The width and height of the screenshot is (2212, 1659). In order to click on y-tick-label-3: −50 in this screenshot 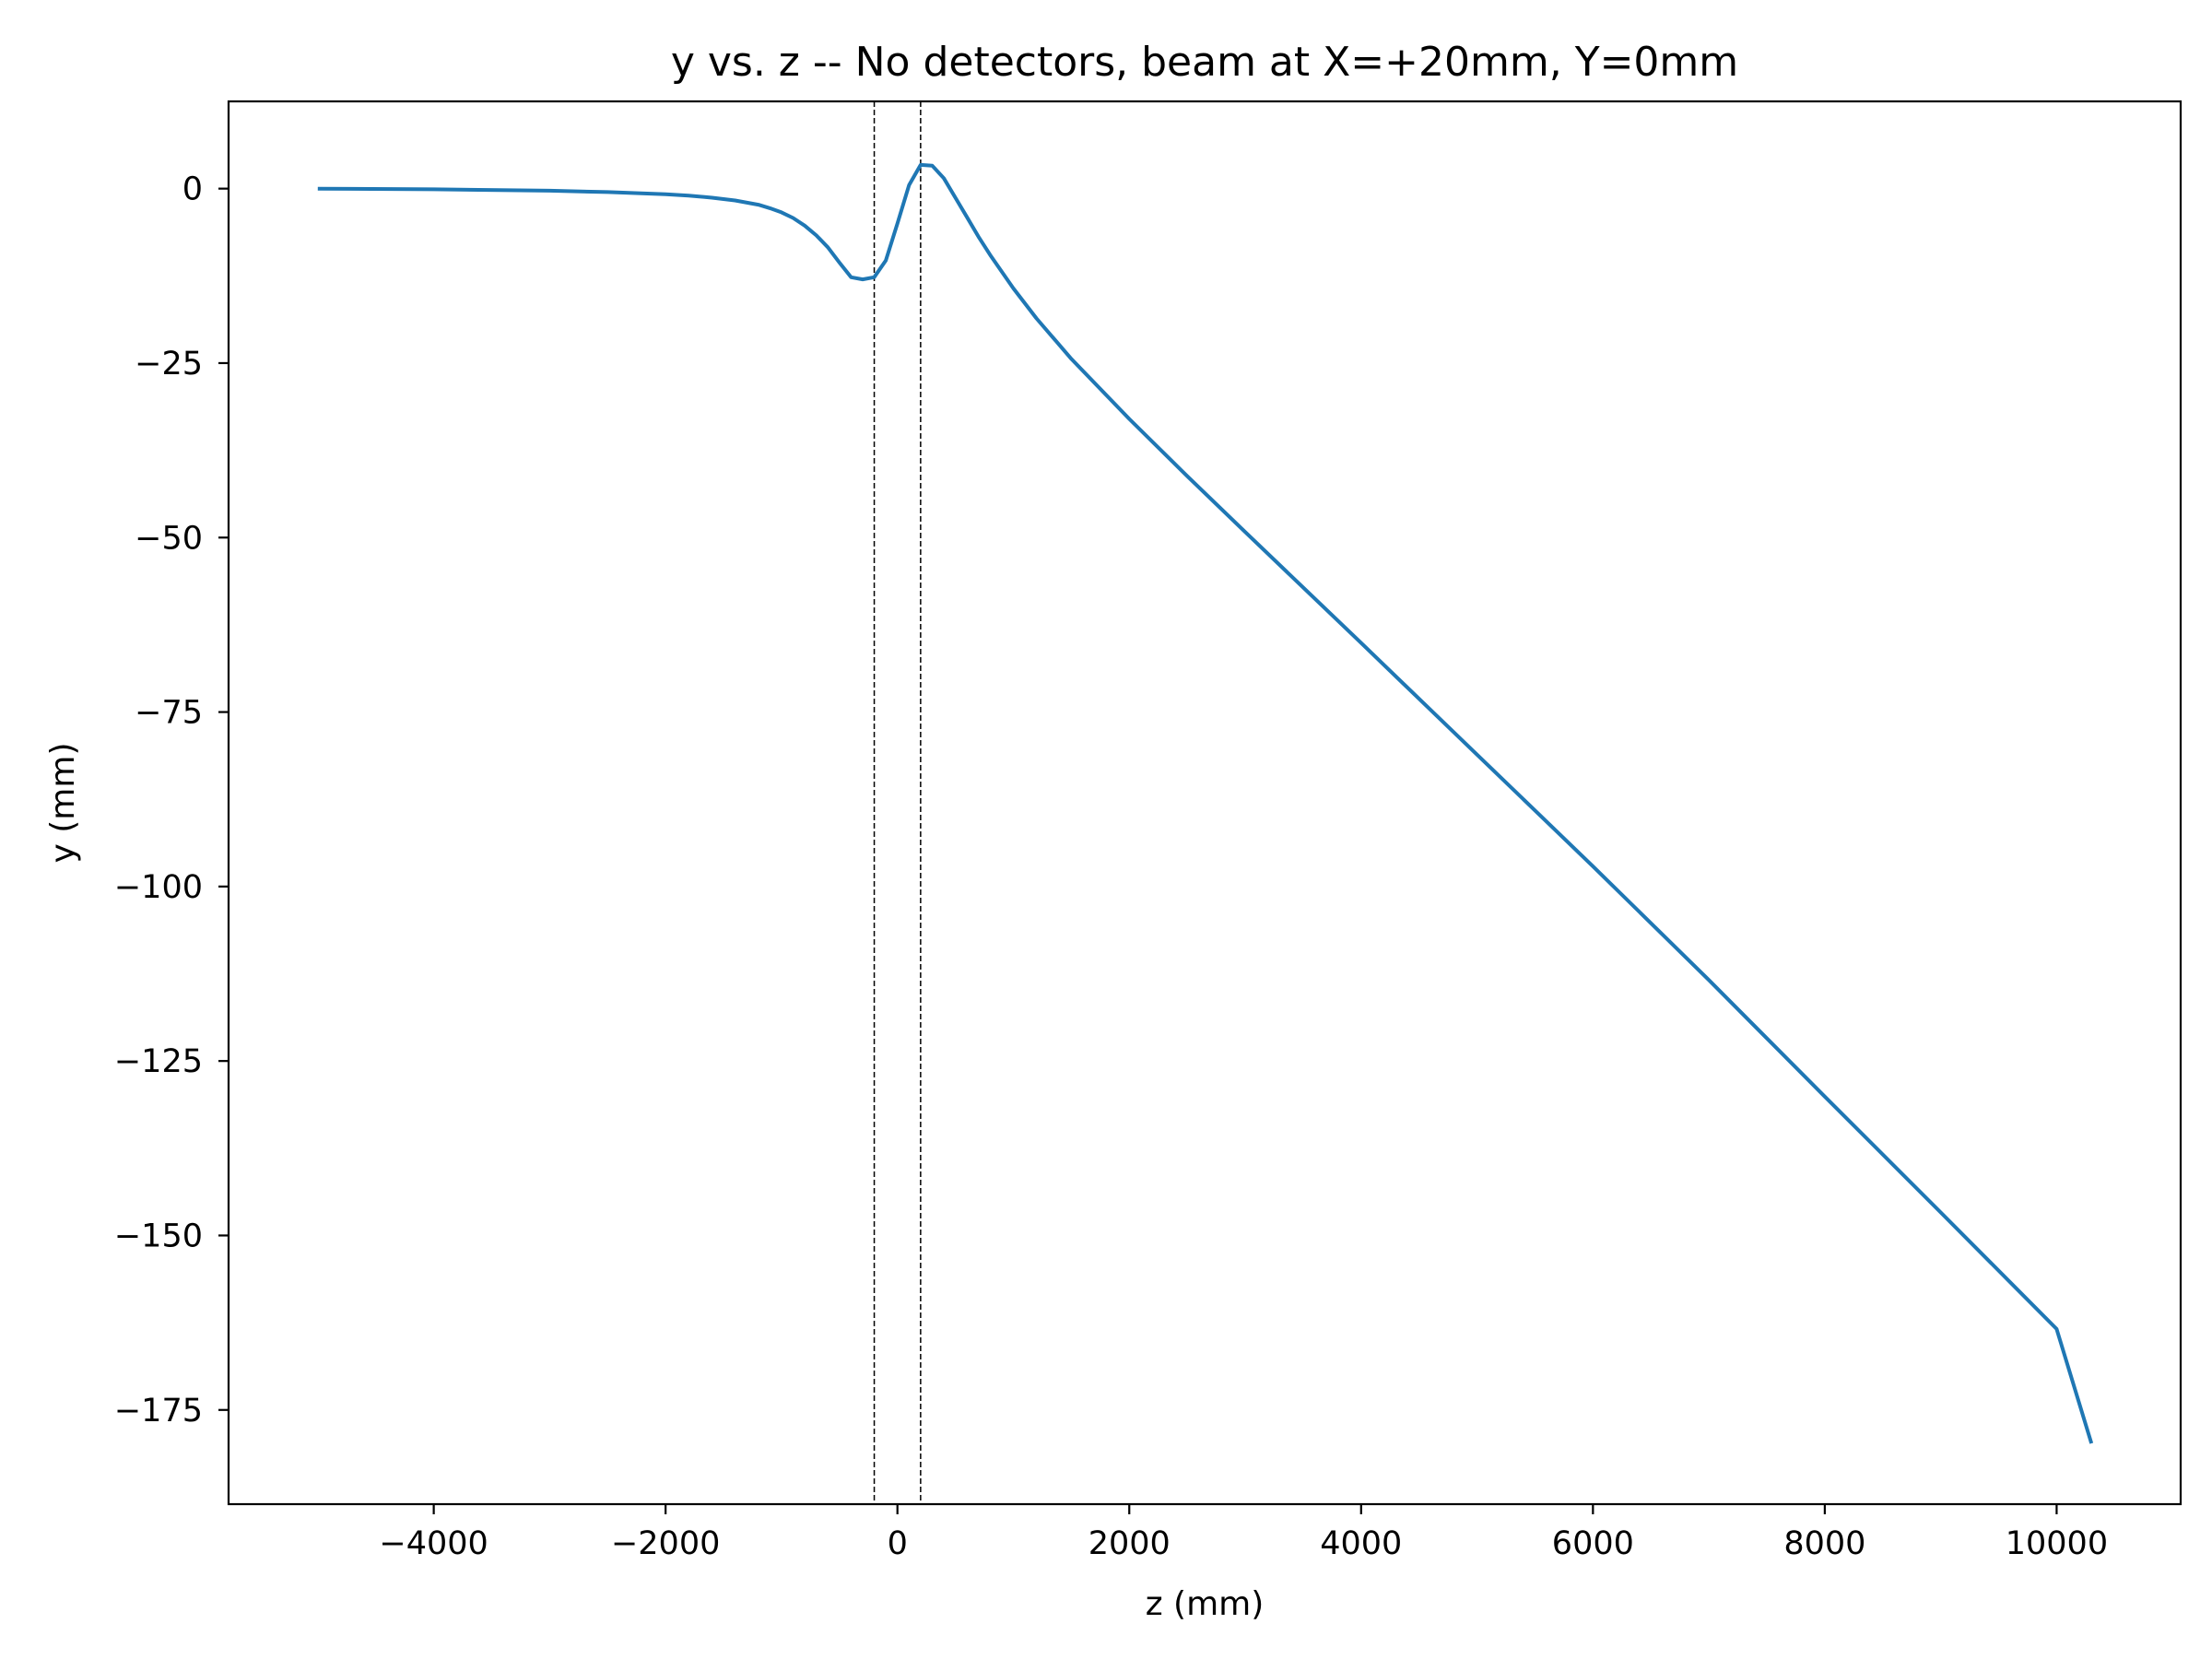, I will do `click(169, 538)`.